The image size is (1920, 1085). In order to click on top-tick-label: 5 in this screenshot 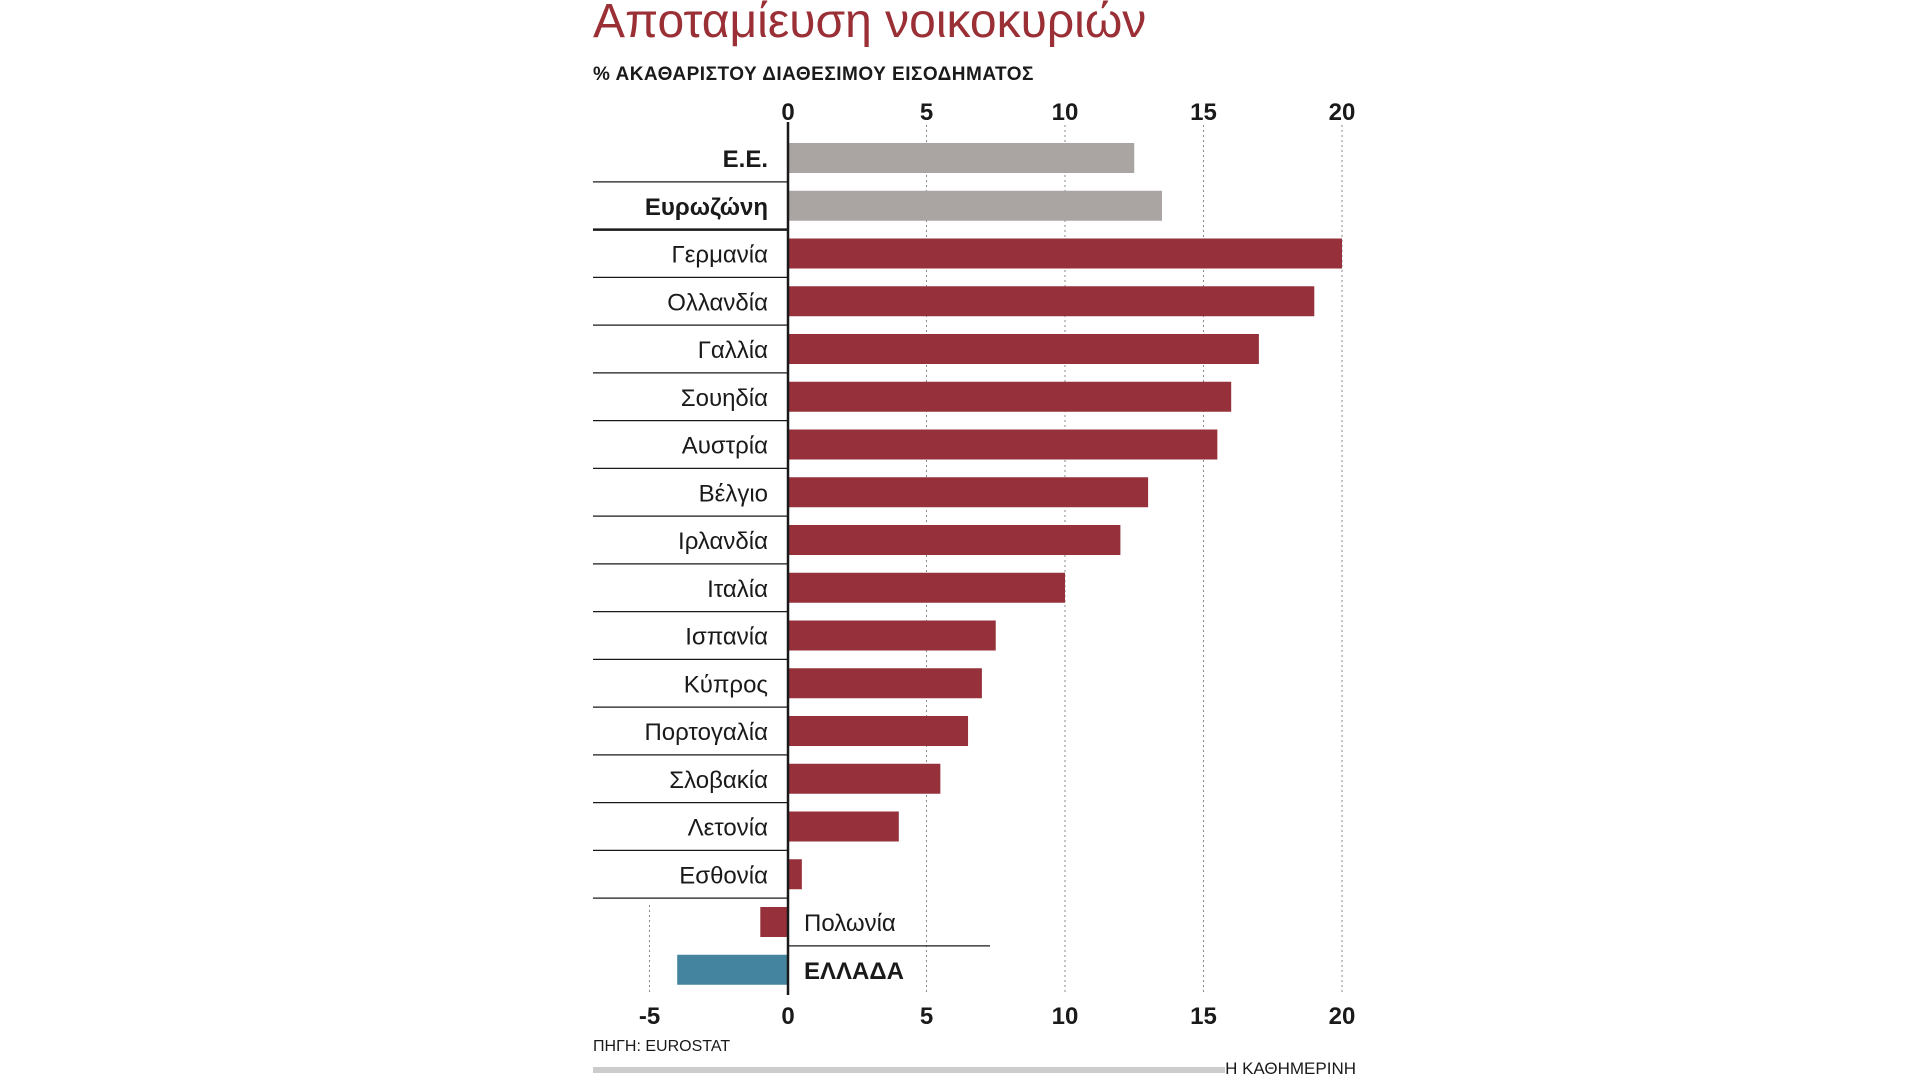, I will do `click(926, 112)`.